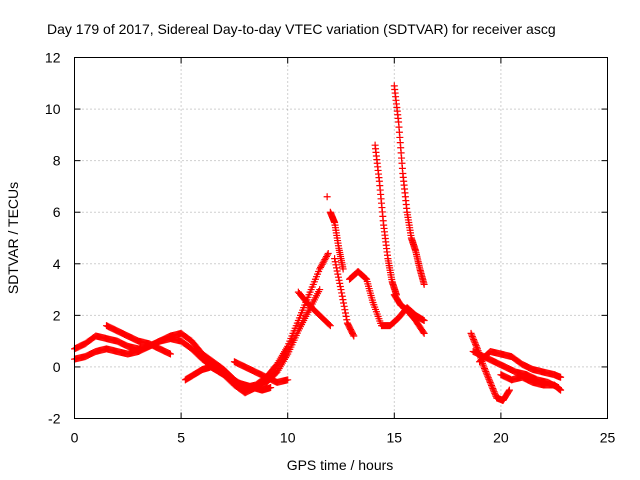  Describe the element at coordinates (261, 372) in the screenshot. I see `series-track-e` at that location.